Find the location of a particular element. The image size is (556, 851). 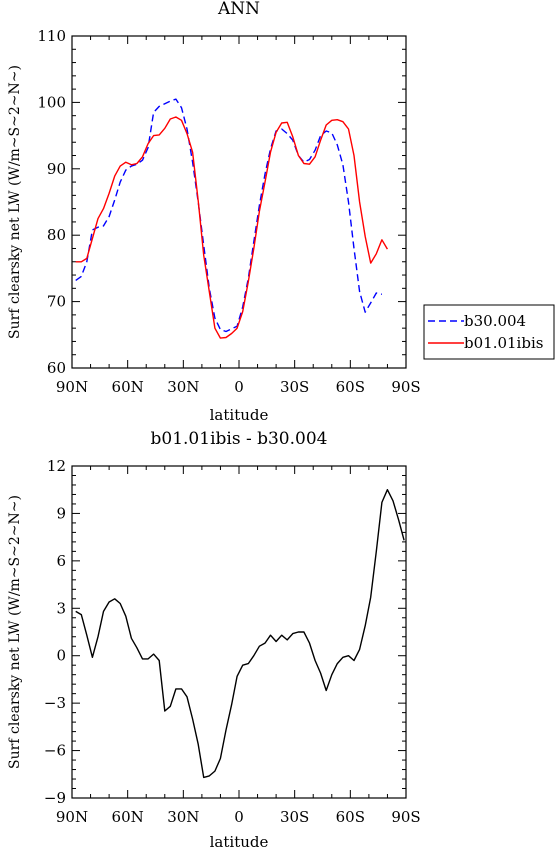

y-tick-label: −9 is located at coordinates (55, 798).